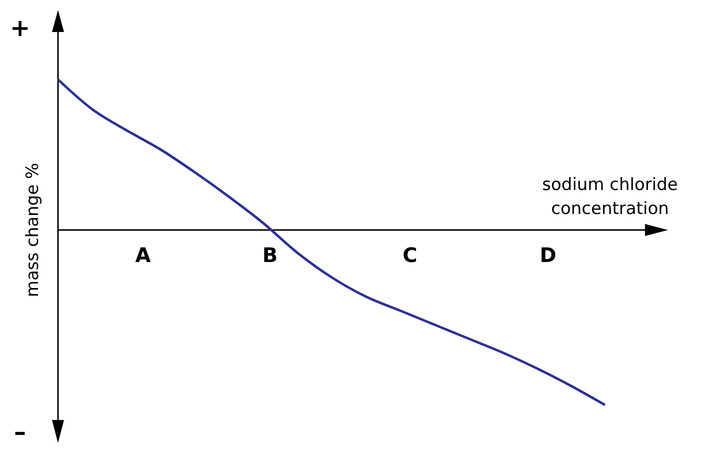 Image resolution: width=712 pixels, height=459 pixels. I want to click on annotation: C, so click(410, 255).